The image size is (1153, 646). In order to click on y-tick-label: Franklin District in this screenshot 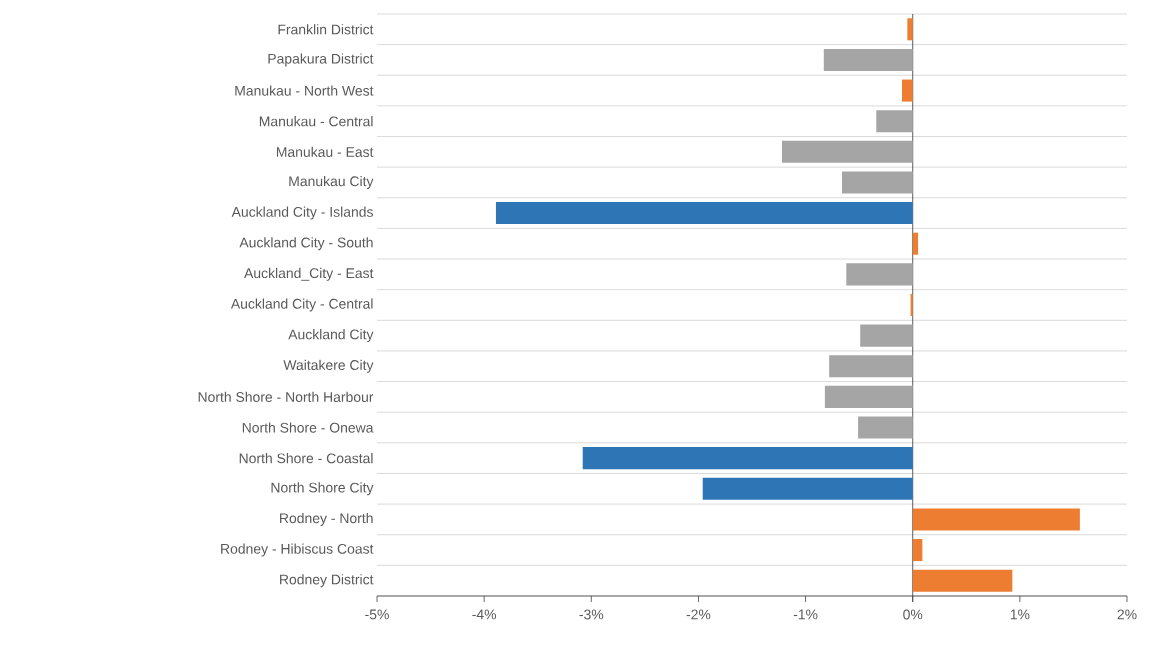, I will do `click(326, 29)`.